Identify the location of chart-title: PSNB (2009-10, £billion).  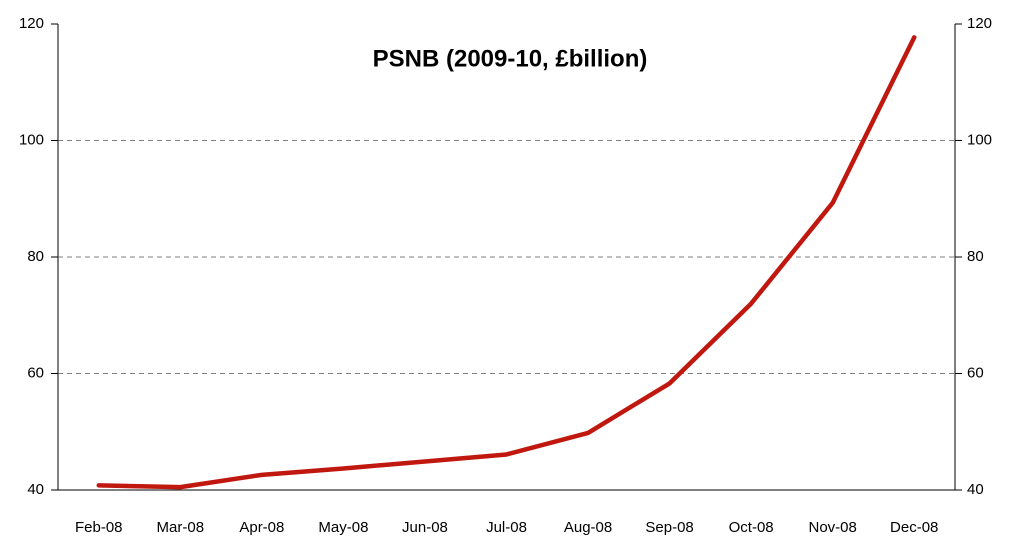
(510, 58).